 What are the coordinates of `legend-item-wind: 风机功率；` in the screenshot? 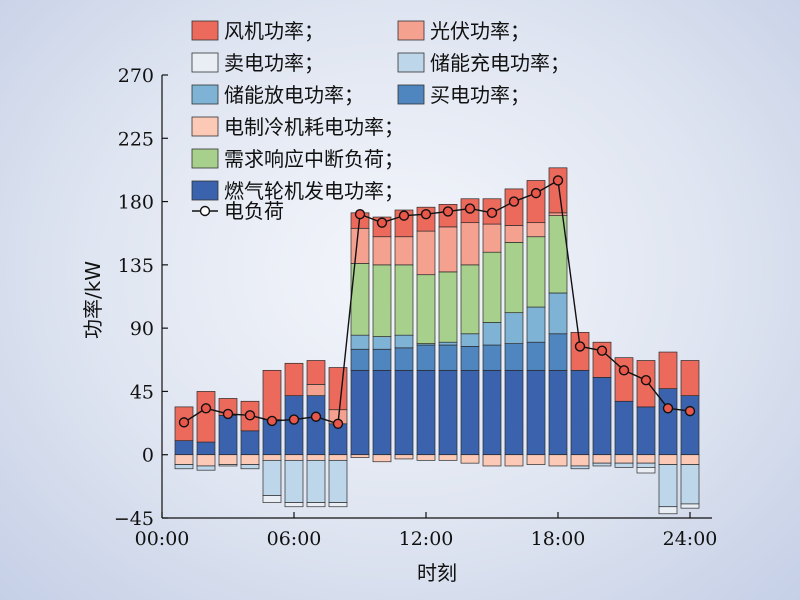 It's located at (257, 31).